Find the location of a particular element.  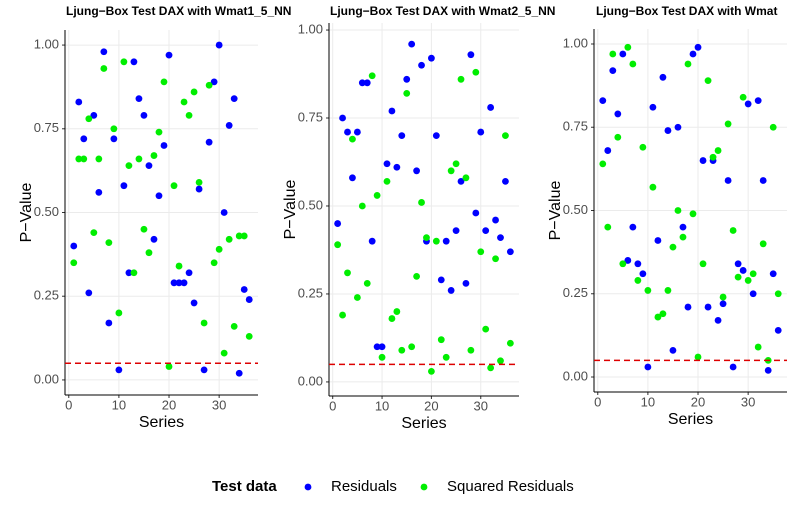

legend-swatch is located at coordinates (308, 487).